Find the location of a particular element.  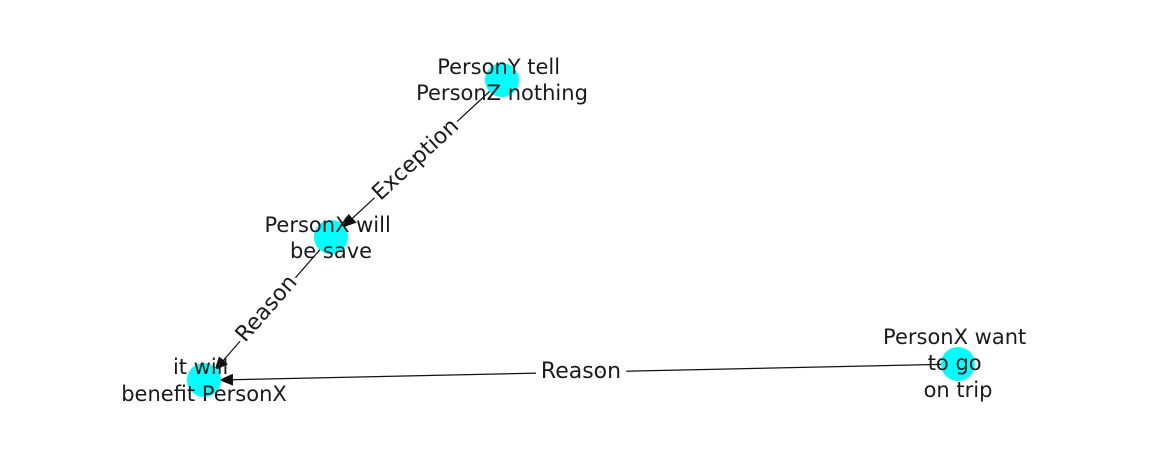

node-label: PersonX want to go on trip is located at coordinates (958, 363).